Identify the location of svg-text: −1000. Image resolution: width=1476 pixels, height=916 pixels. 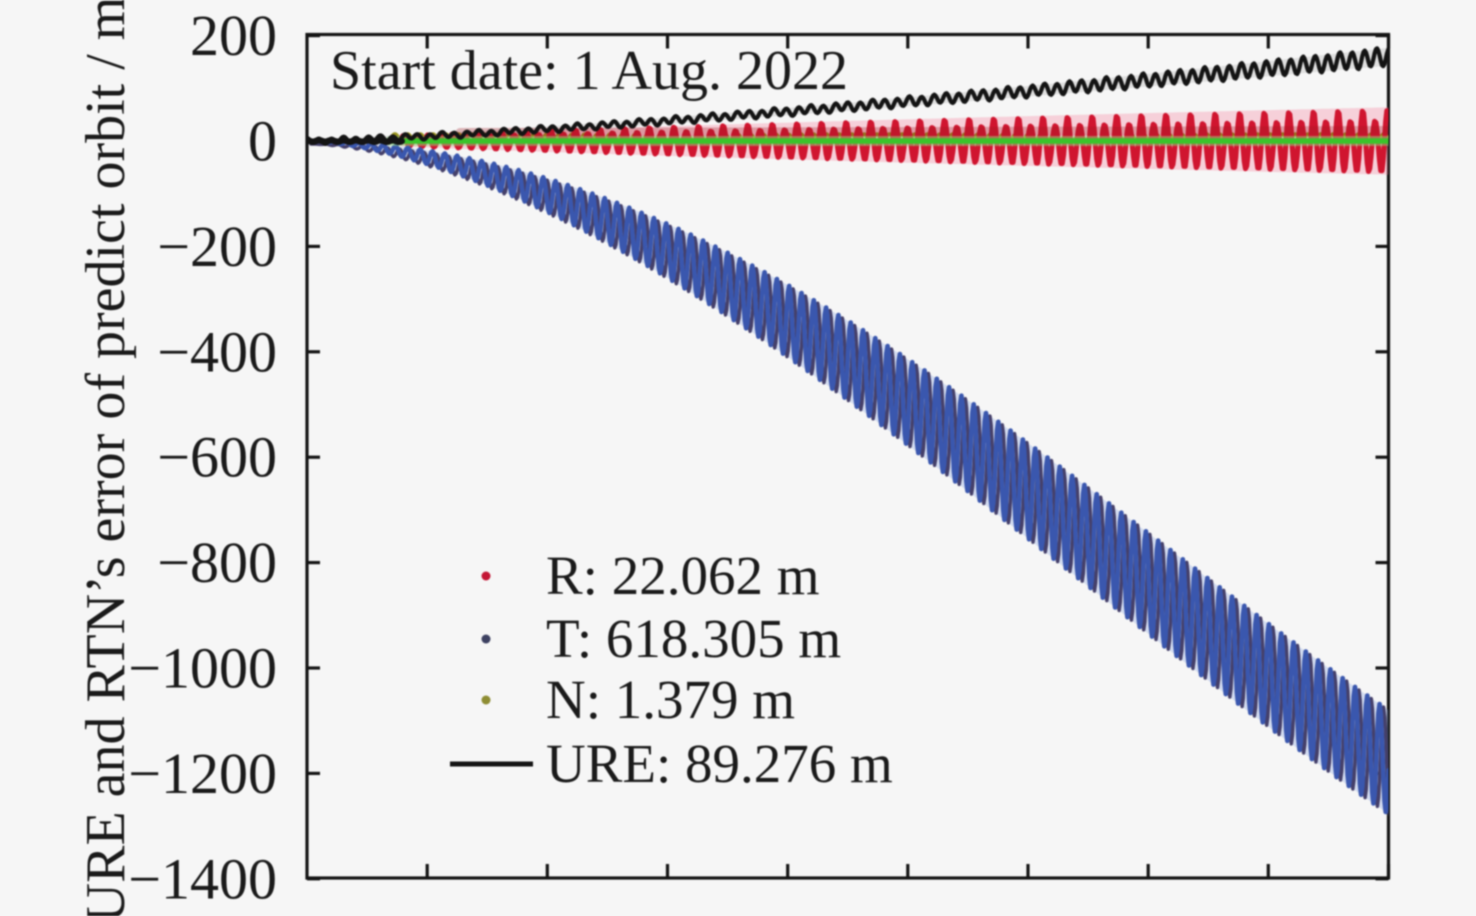
(202, 668).